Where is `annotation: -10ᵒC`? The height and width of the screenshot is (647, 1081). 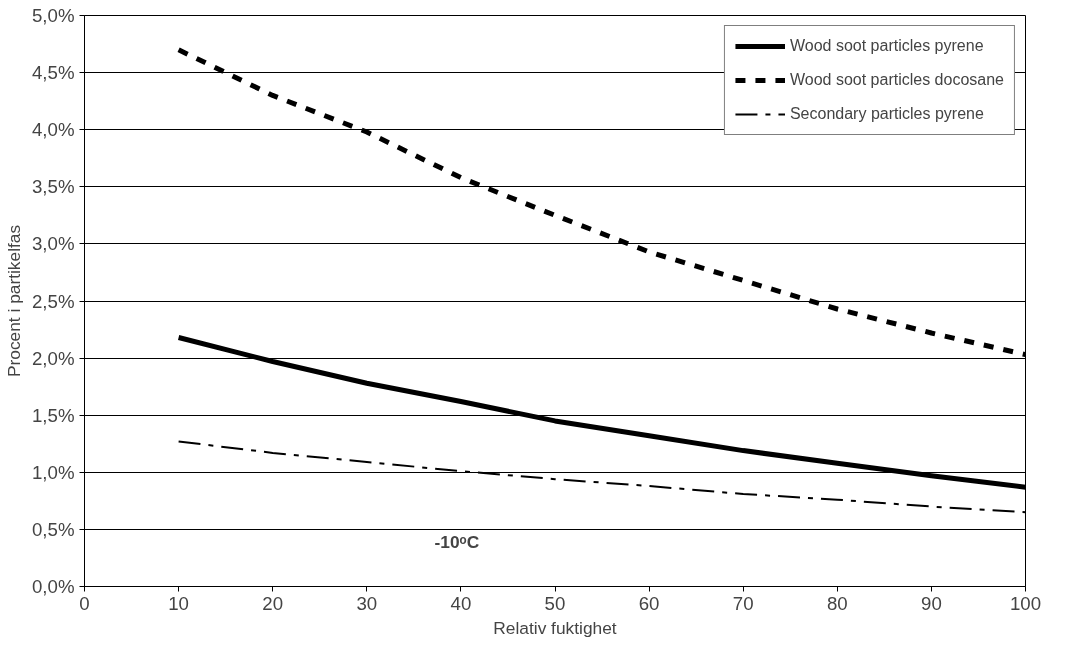
annotation: -10ᵒC is located at coordinates (457, 541).